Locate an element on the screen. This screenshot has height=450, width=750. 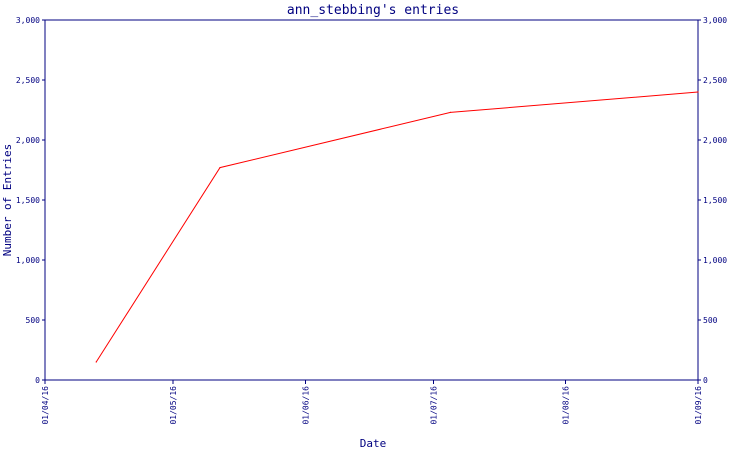
y-tick-label-right: 2,500 is located at coordinates (715, 80).